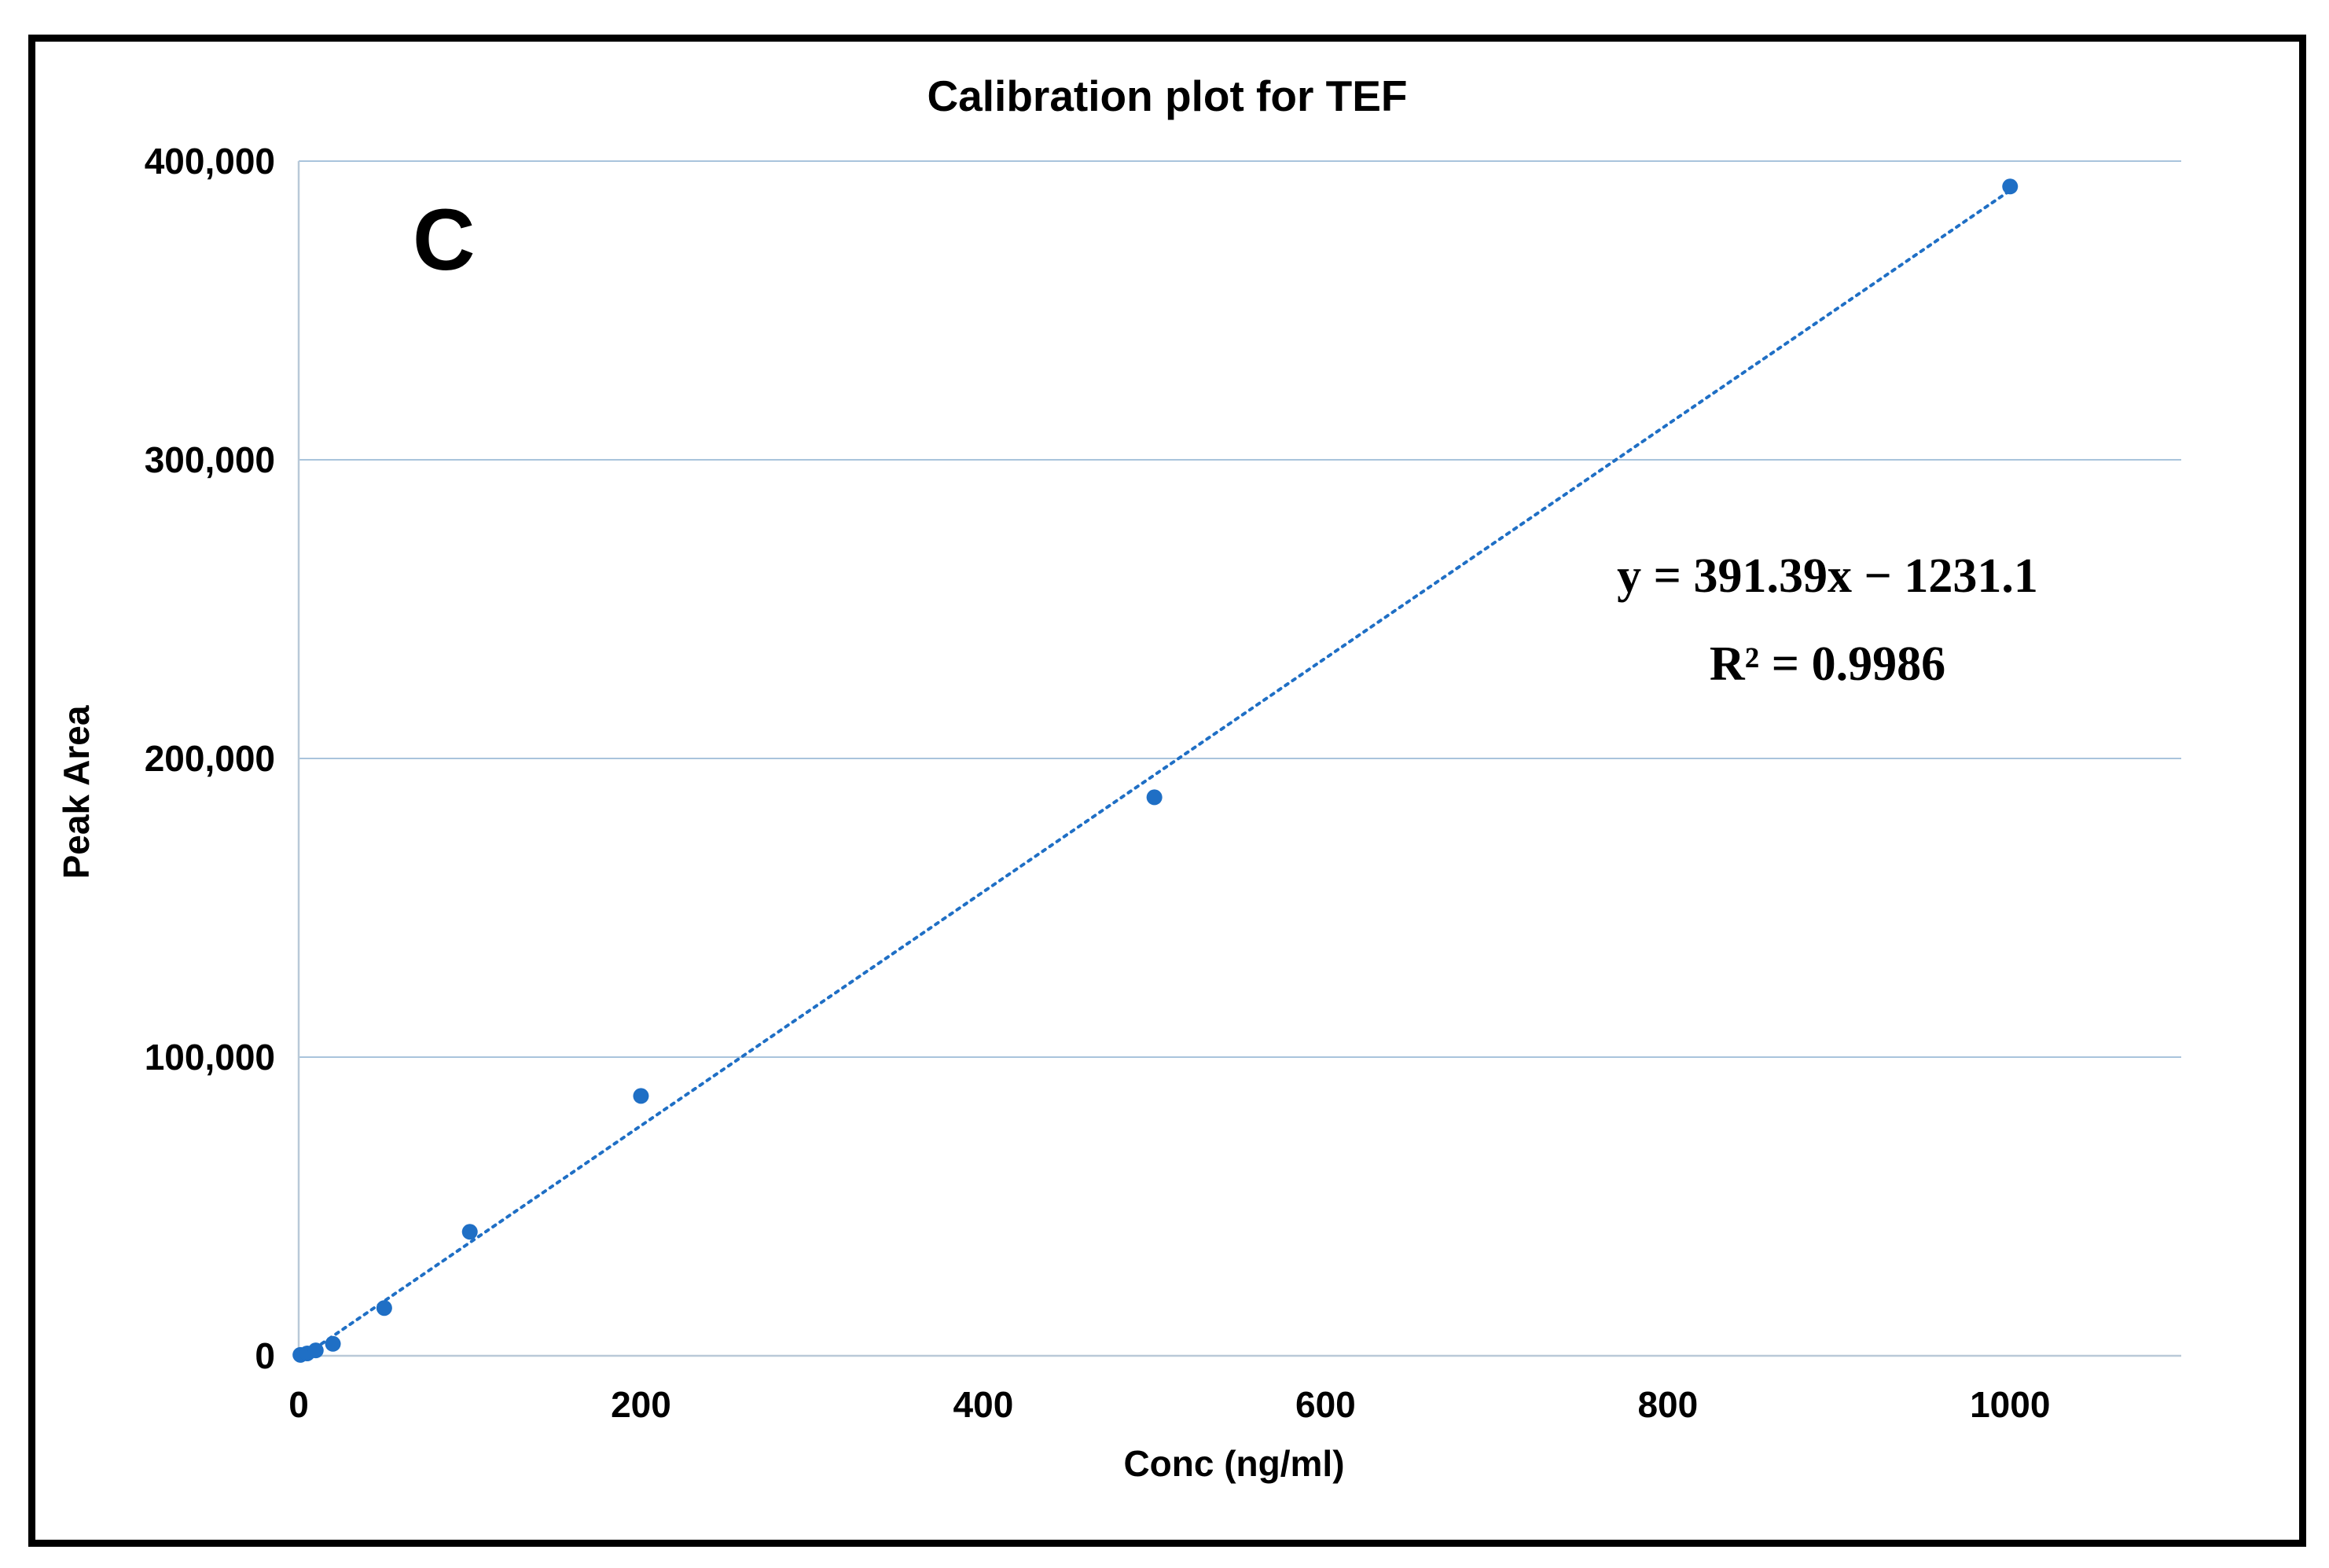 This screenshot has height=1568, width=2329. I want to click on x-tick-label: 0, so click(298, 1404).